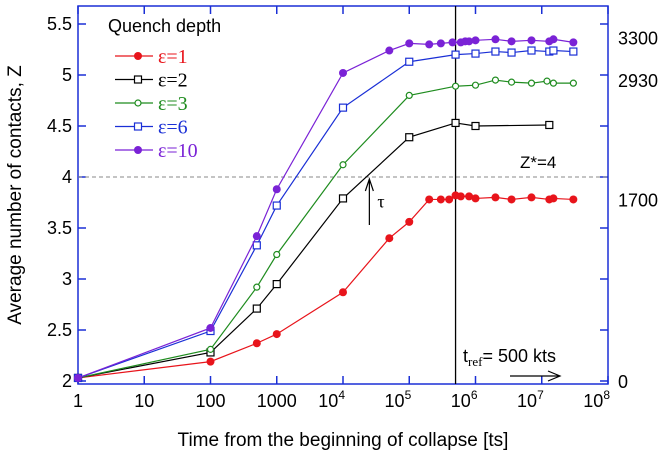 The image size is (665, 457). I want to click on y-tick-label: 2.5, so click(59, 330).